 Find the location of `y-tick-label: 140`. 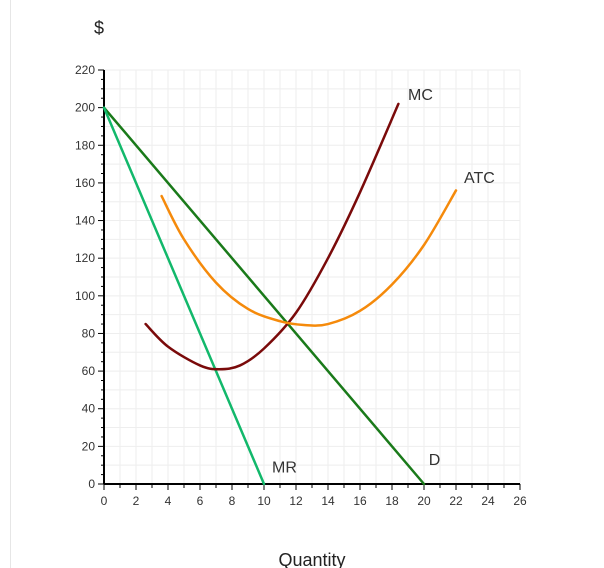

y-tick-label: 140 is located at coordinates (85, 221).